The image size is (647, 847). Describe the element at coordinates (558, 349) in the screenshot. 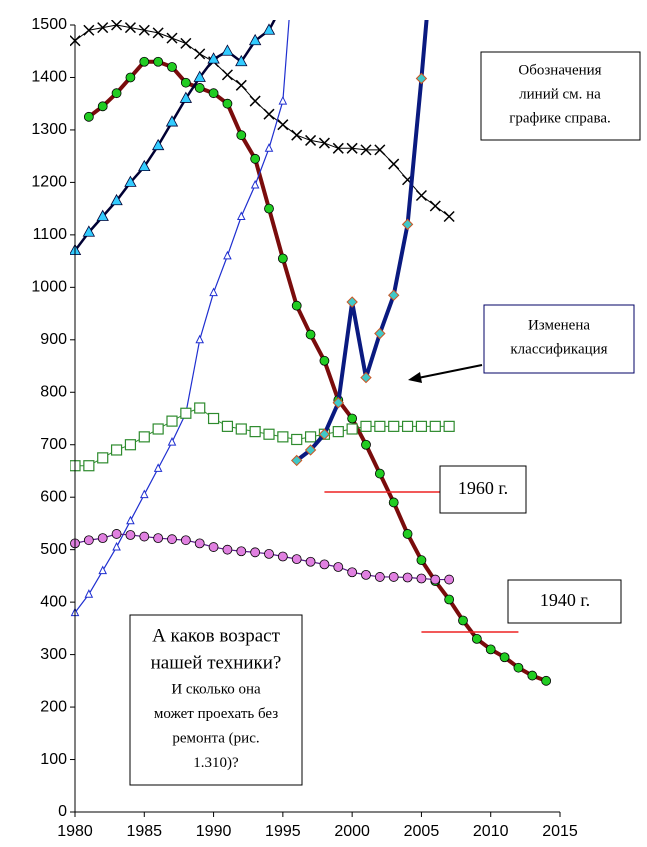

I see `annotation: классификация` at that location.